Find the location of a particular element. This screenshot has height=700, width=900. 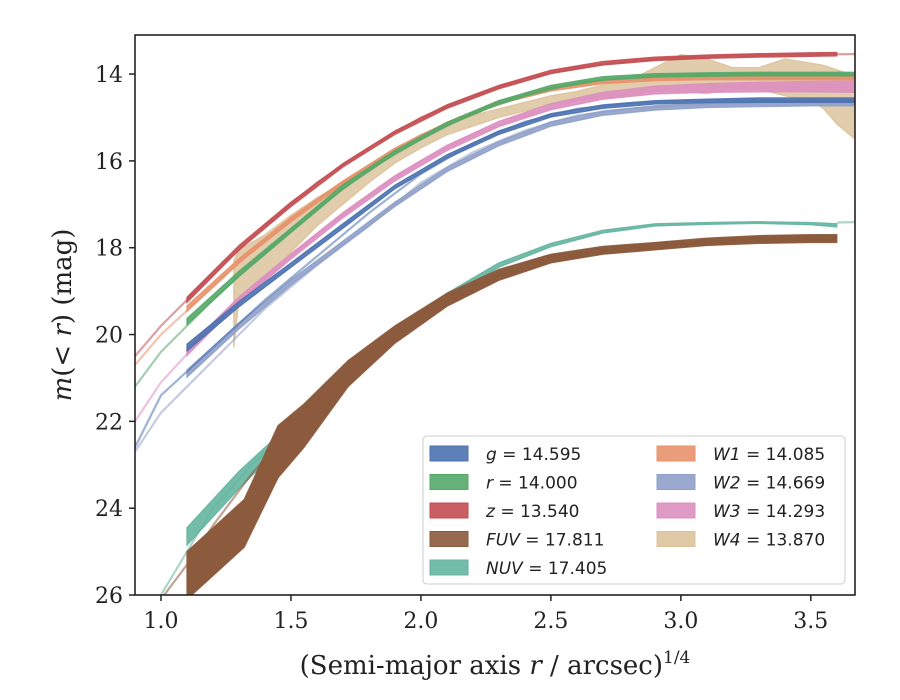

legend-entry-g: g = 14.595 is located at coordinates (505, 455).